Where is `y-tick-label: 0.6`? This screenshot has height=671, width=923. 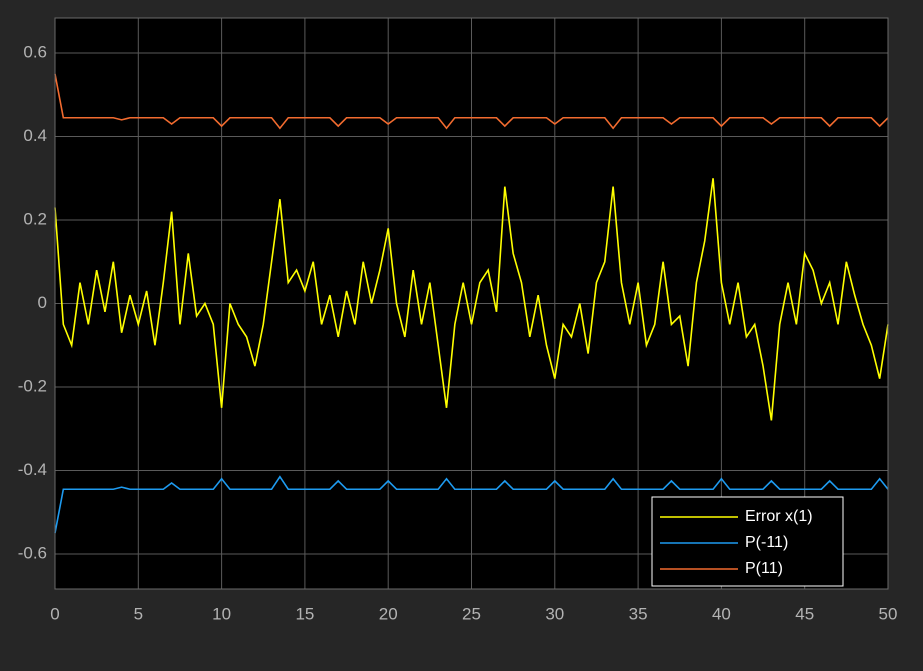 y-tick-label: 0.6 is located at coordinates (35, 52).